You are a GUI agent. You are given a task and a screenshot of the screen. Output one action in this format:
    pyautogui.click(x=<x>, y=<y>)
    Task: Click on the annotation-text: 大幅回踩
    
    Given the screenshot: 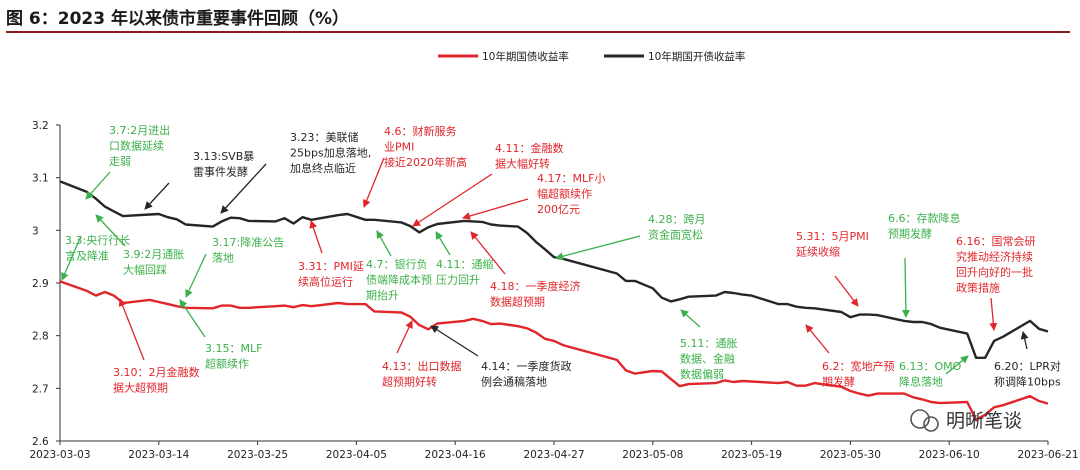 What is the action you would take?
    pyautogui.click(x=145, y=270)
    